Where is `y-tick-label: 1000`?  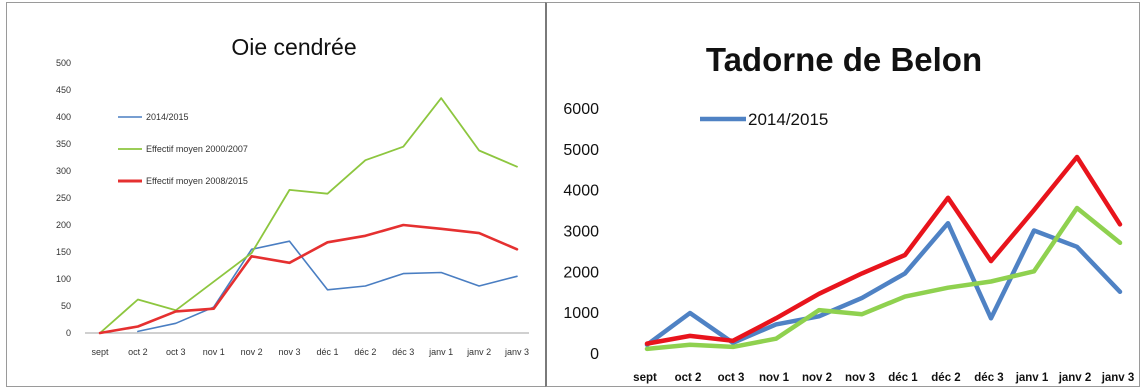
y-tick-label: 1000 is located at coordinates (581, 313).